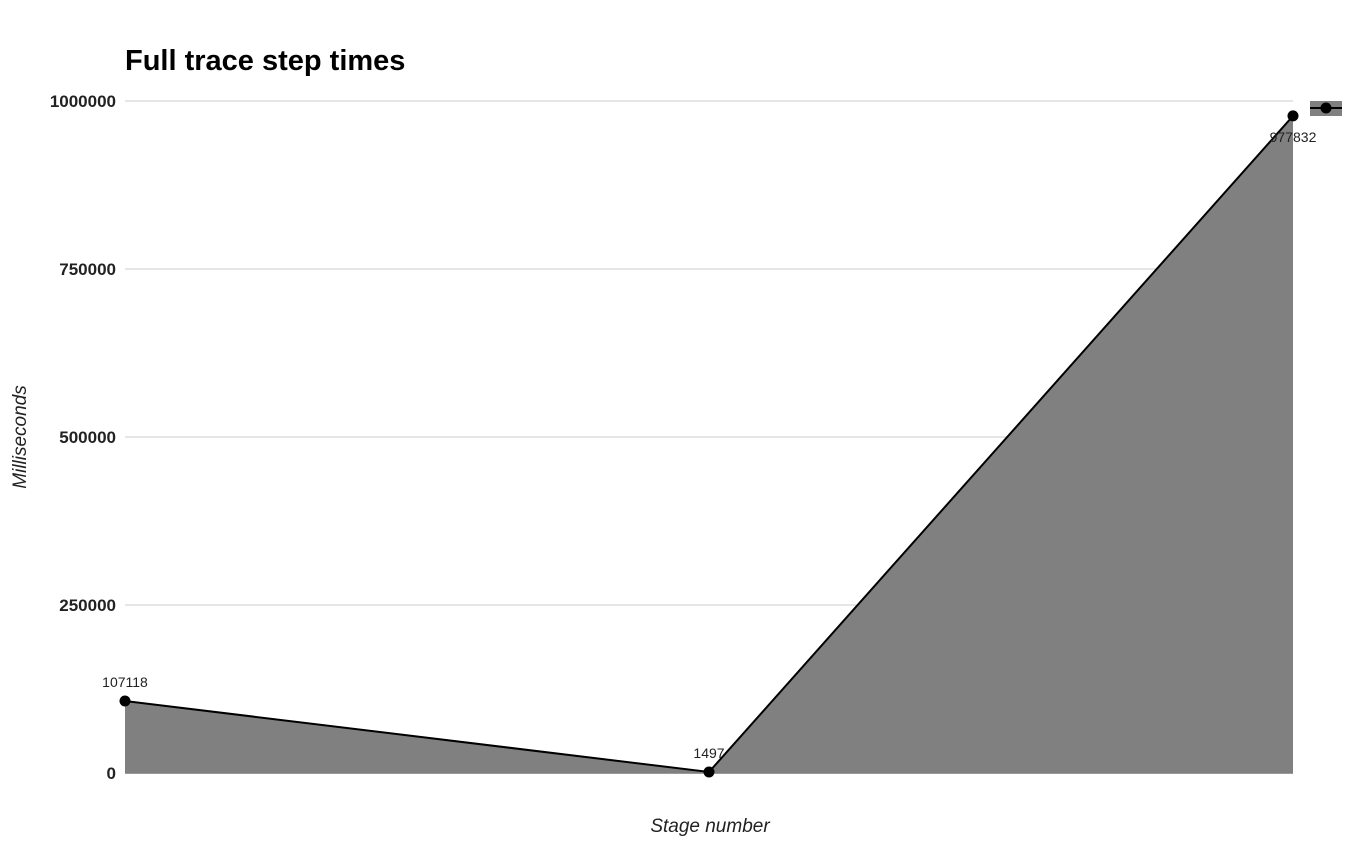  Describe the element at coordinates (125, 682) in the screenshot. I see `data-label: 107118` at that location.